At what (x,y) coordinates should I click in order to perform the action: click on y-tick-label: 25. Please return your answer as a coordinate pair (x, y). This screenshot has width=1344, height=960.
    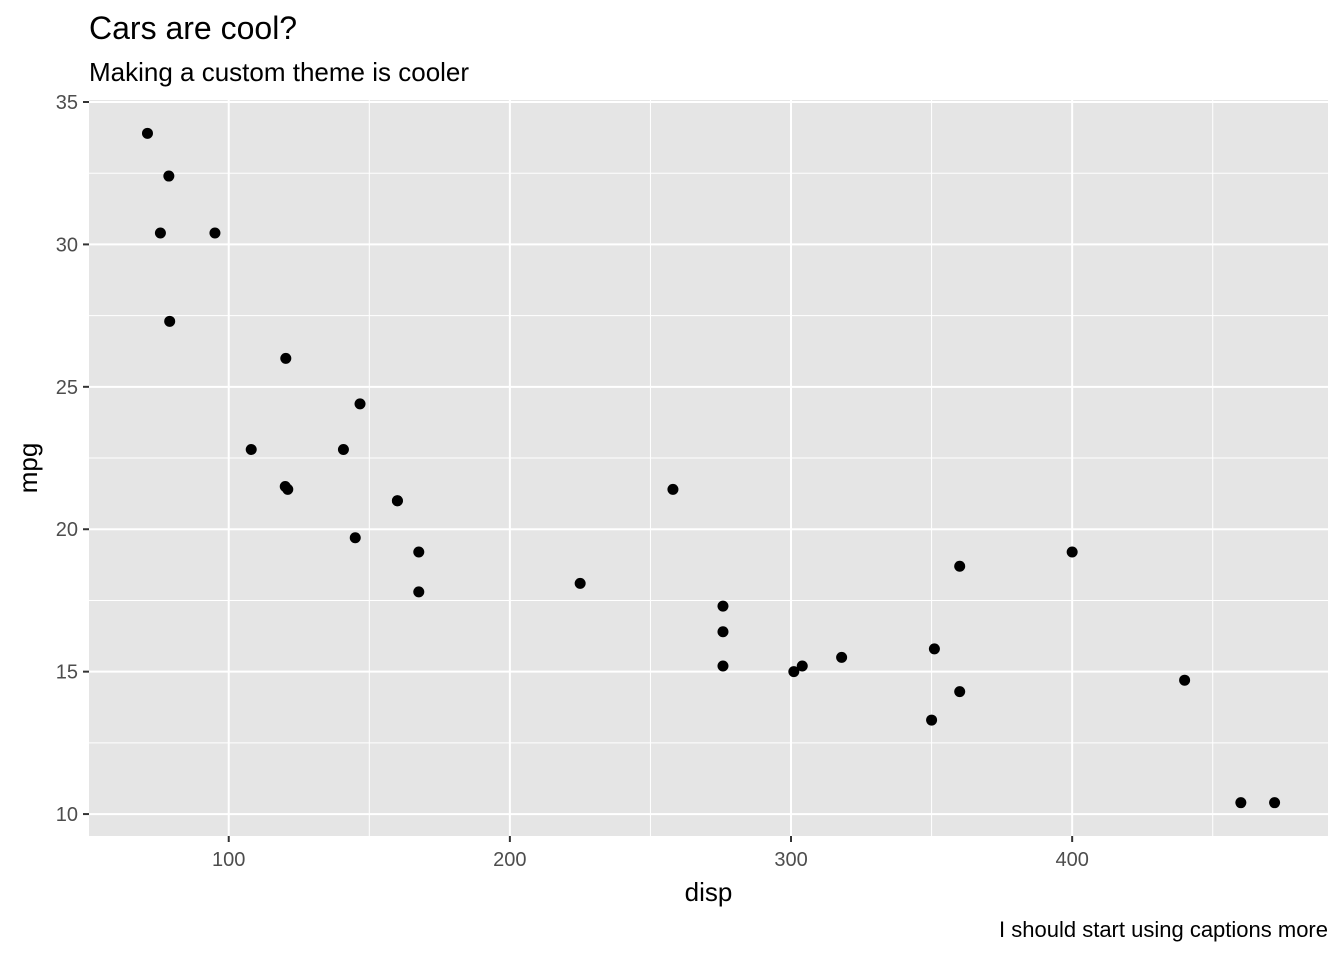
    Looking at the image, I should click on (67, 388).